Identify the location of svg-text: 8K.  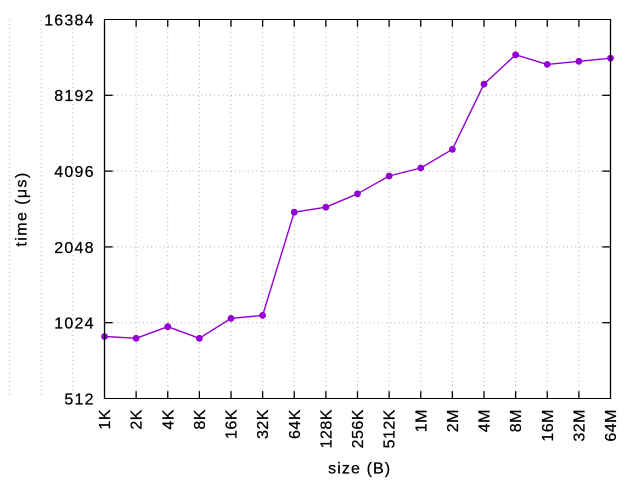
(200, 419).